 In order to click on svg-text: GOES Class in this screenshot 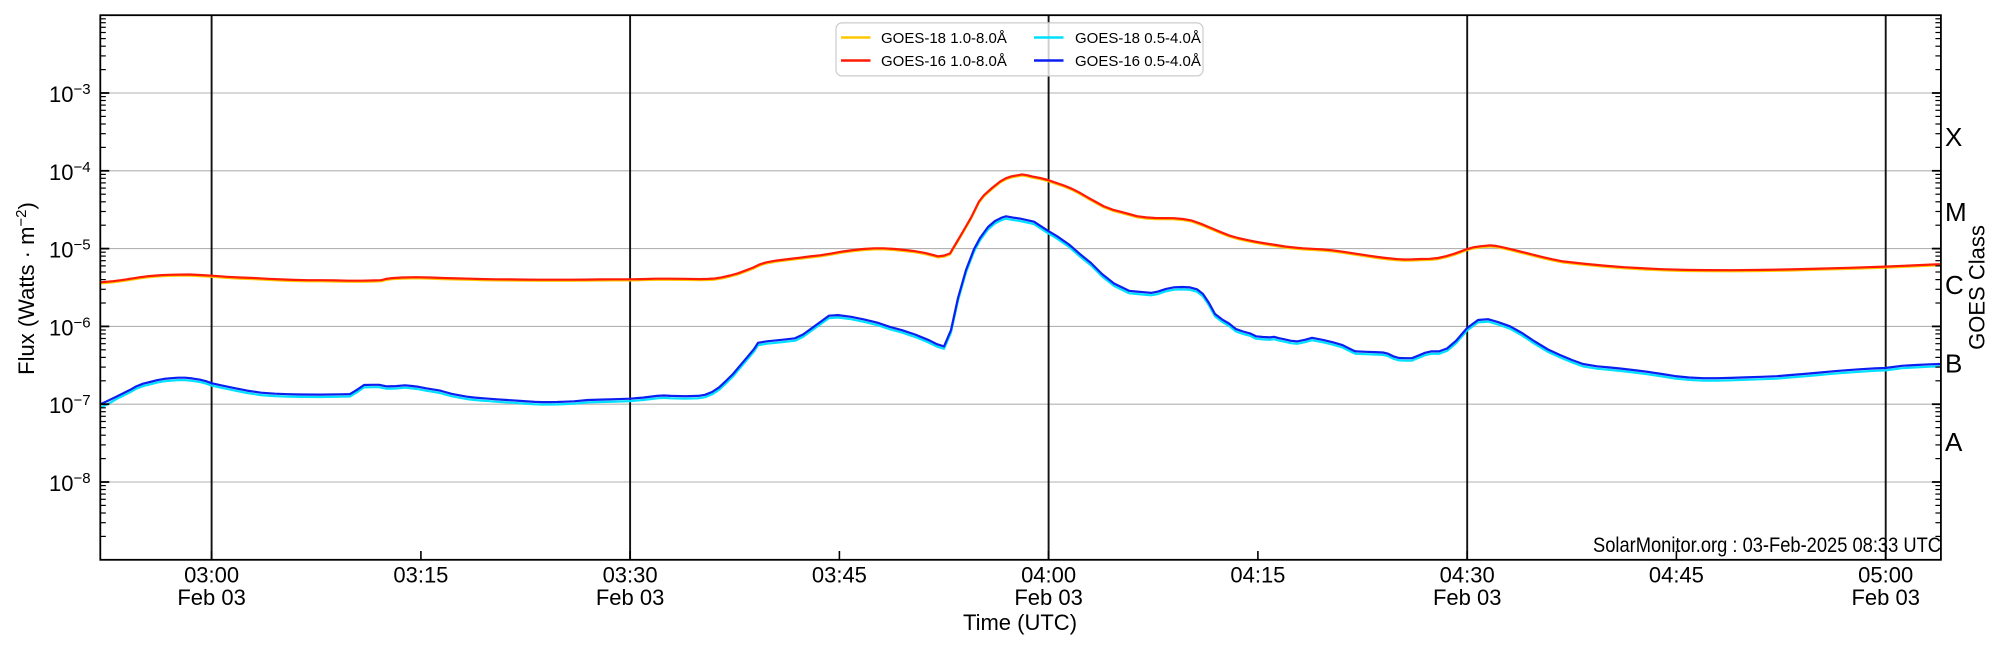, I will do `click(1976, 287)`.